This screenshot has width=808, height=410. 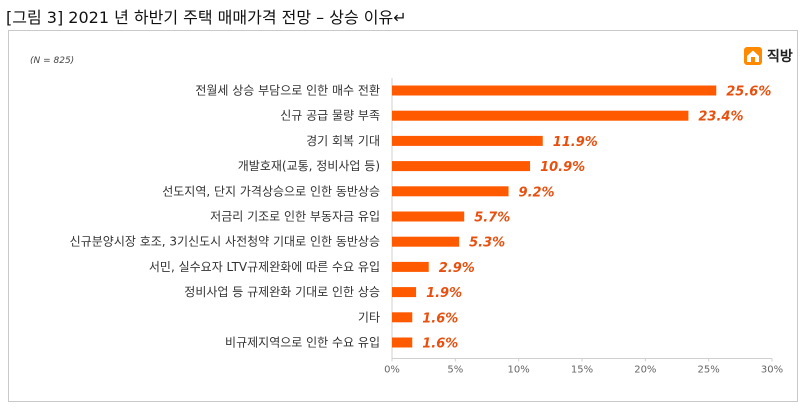 I want to click on data-label: 2.9%, so click(x=457, y=268).